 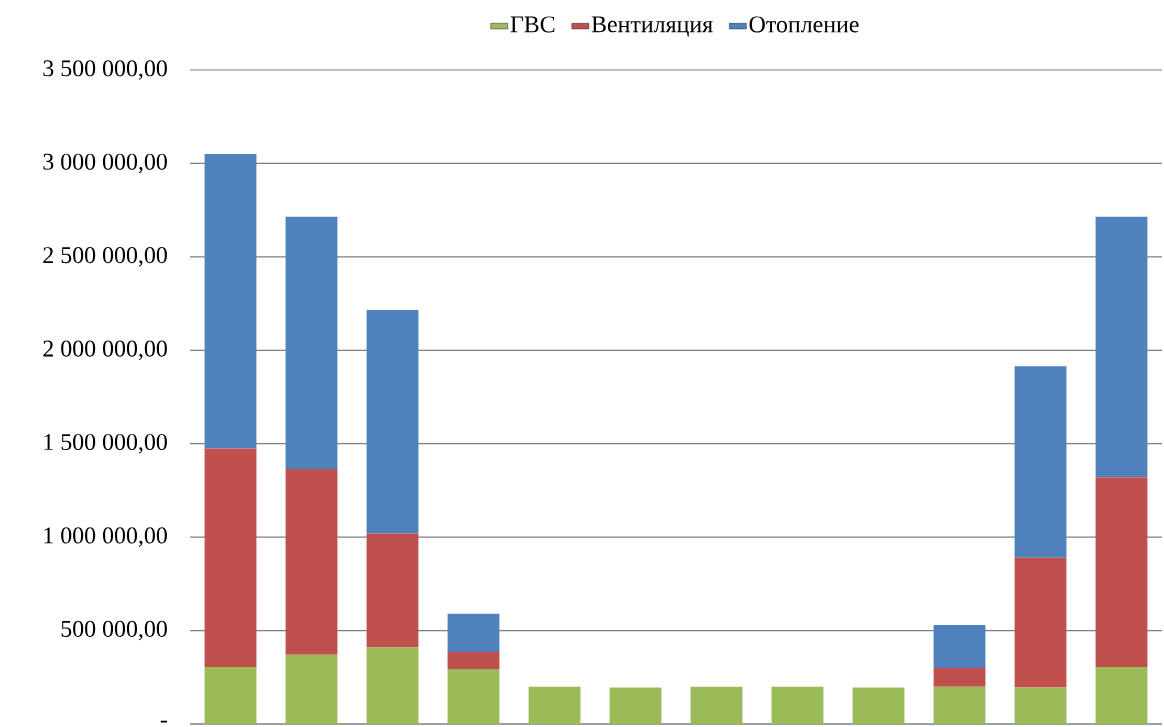 What do you see at coordinates (652, 26) in the screenshot?
I see `legend-label: Вентиляция` at bounding box center [652, 26].